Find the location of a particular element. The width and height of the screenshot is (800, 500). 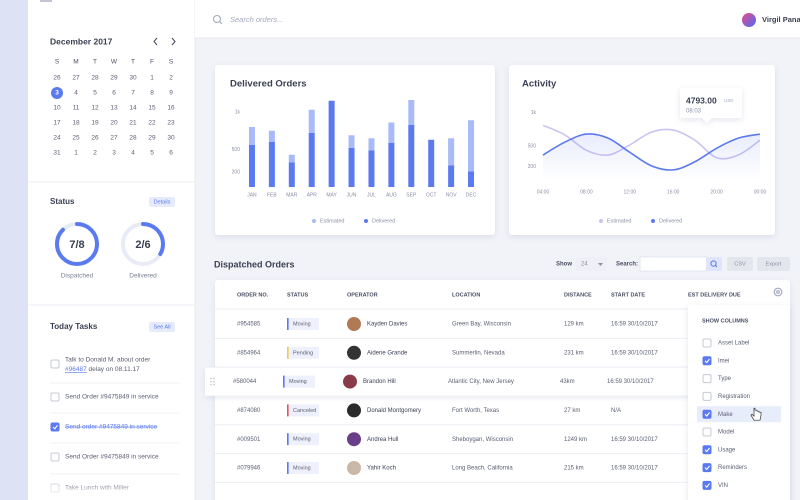

app-strip is located at coordinates (14, 250).